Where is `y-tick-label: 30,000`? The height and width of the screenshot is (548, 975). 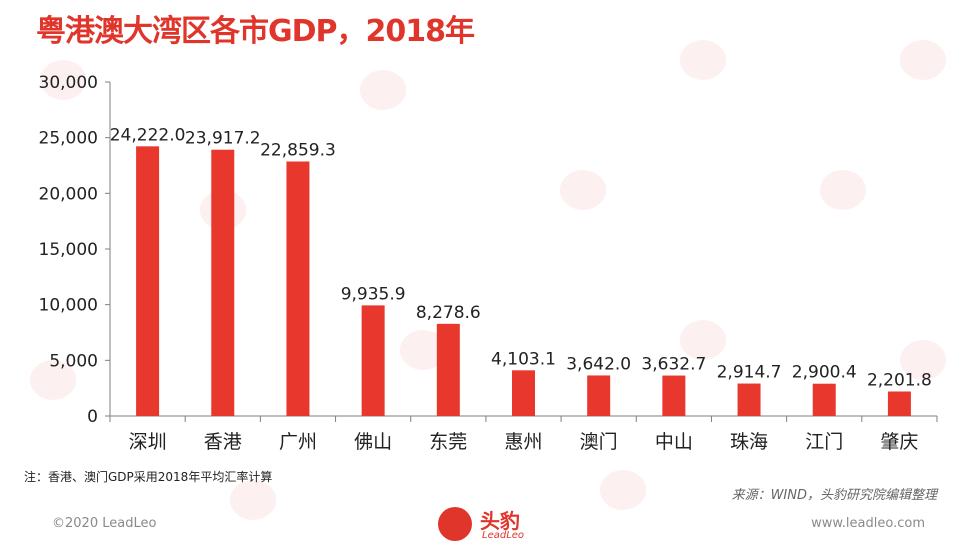 y-tick-label: 30,000 is located at coordinates (68, 83).